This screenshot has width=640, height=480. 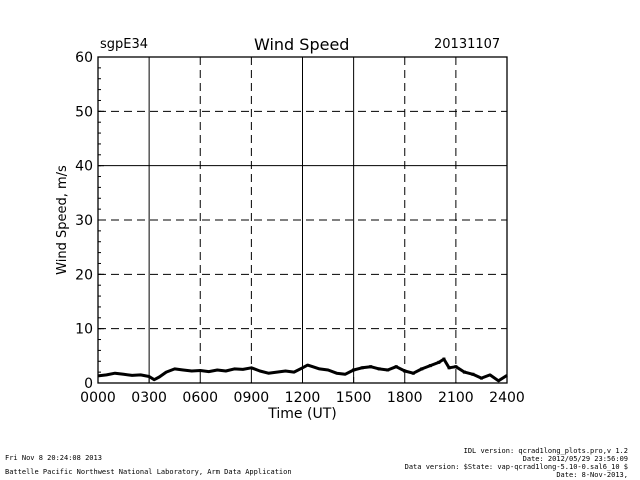 I want to click on x-tick-label: 1500, so click(x=354, y=398).